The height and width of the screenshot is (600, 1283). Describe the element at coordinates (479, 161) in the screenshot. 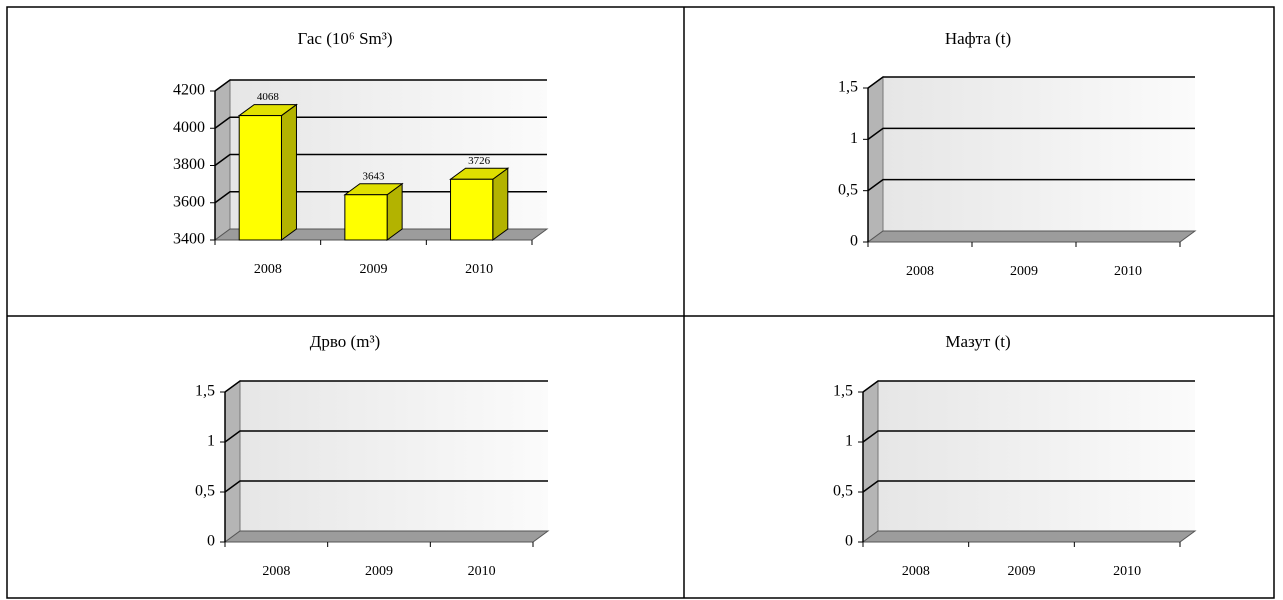

I see `value-label: 3726` at that location.